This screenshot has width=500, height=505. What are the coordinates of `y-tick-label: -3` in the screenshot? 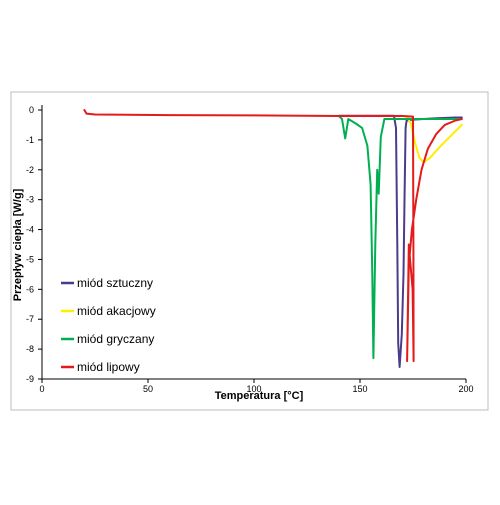 It's located at (30, 200).